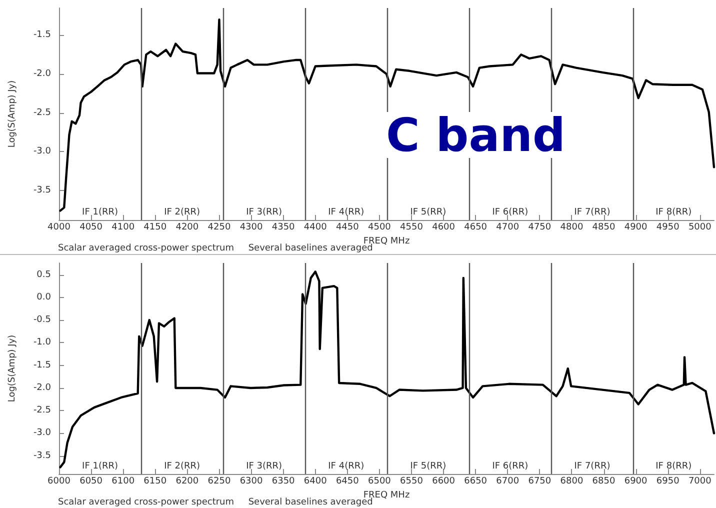 Image resolution: width=716 pixels, height=508 pixels. I want to click on x-tick-label: 6850, so click(604, 481).